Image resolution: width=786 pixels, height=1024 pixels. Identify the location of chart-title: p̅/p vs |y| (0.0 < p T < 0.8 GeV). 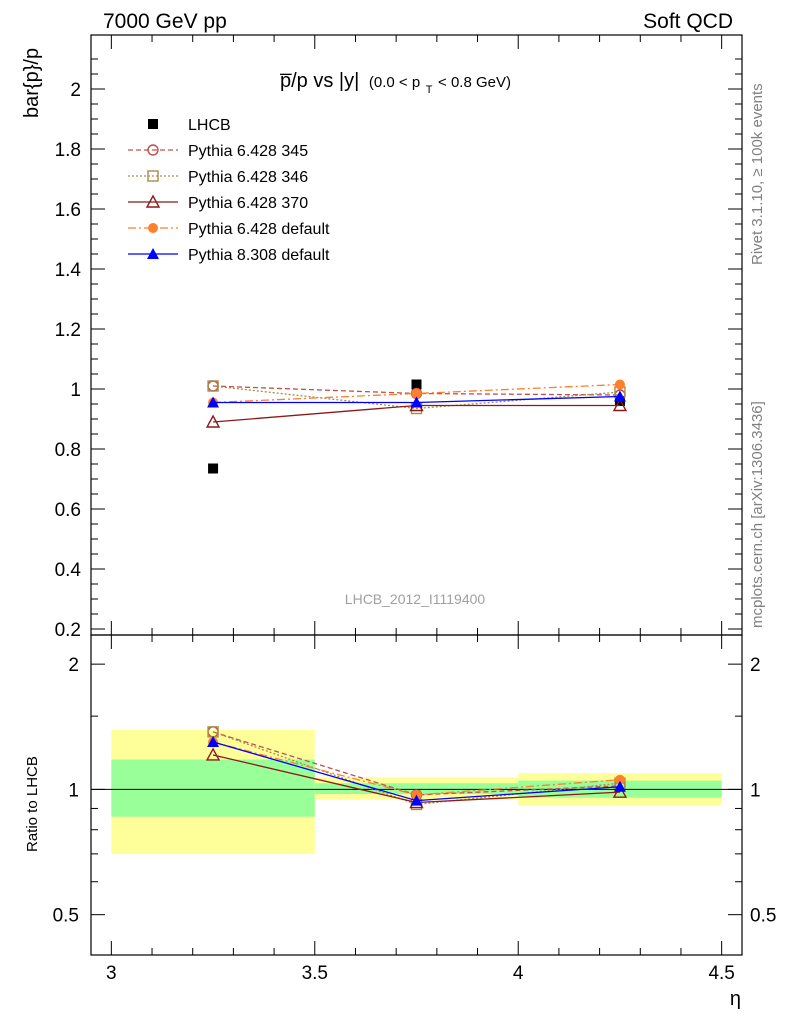
(395, 84).